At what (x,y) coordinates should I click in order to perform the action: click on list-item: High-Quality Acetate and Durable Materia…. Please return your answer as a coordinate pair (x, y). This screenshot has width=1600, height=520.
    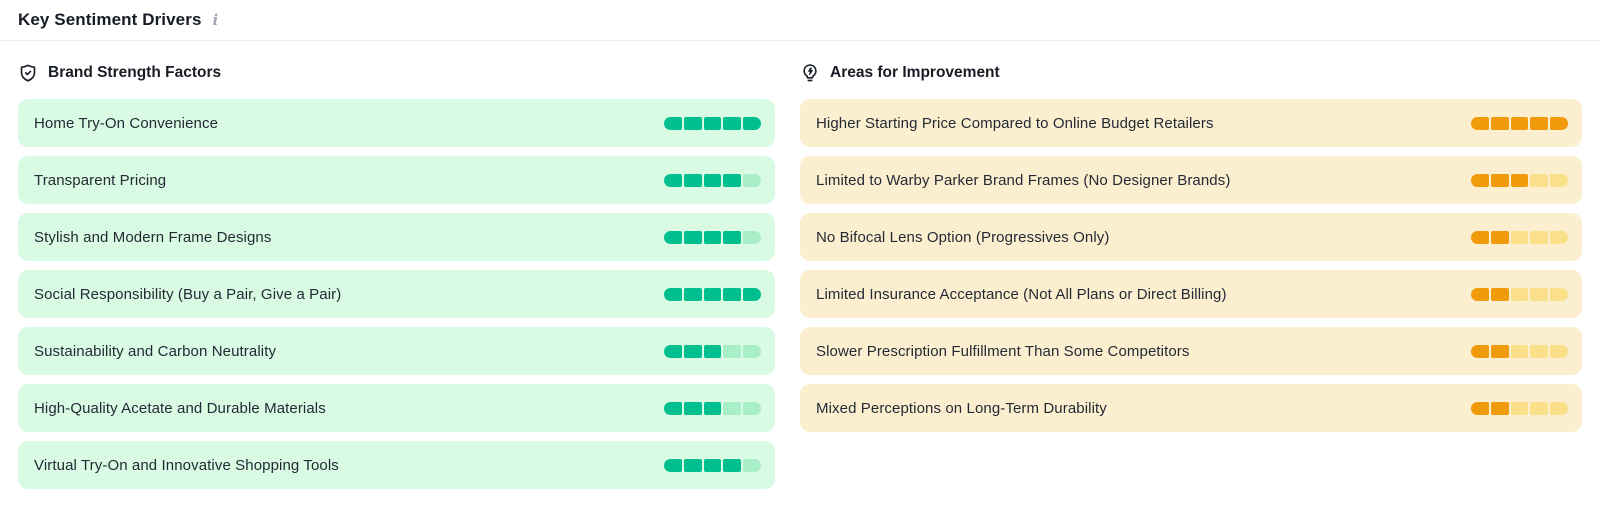
    Looking at the image, I should click on (396, 408).